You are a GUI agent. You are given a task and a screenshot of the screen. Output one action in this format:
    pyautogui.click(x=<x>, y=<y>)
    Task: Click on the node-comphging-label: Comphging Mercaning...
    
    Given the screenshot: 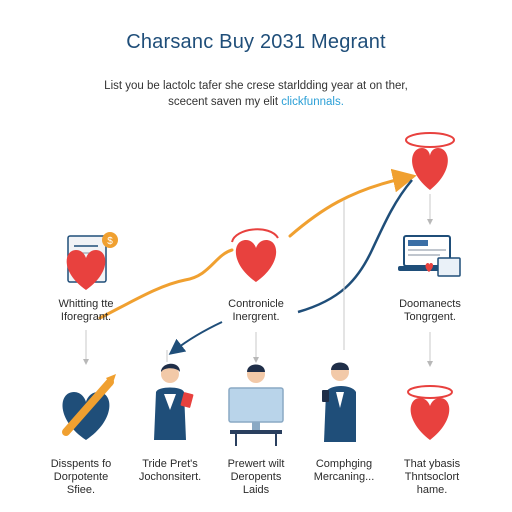 What is the action you would take?
    pyautogui.click(x=344, y=471)
    